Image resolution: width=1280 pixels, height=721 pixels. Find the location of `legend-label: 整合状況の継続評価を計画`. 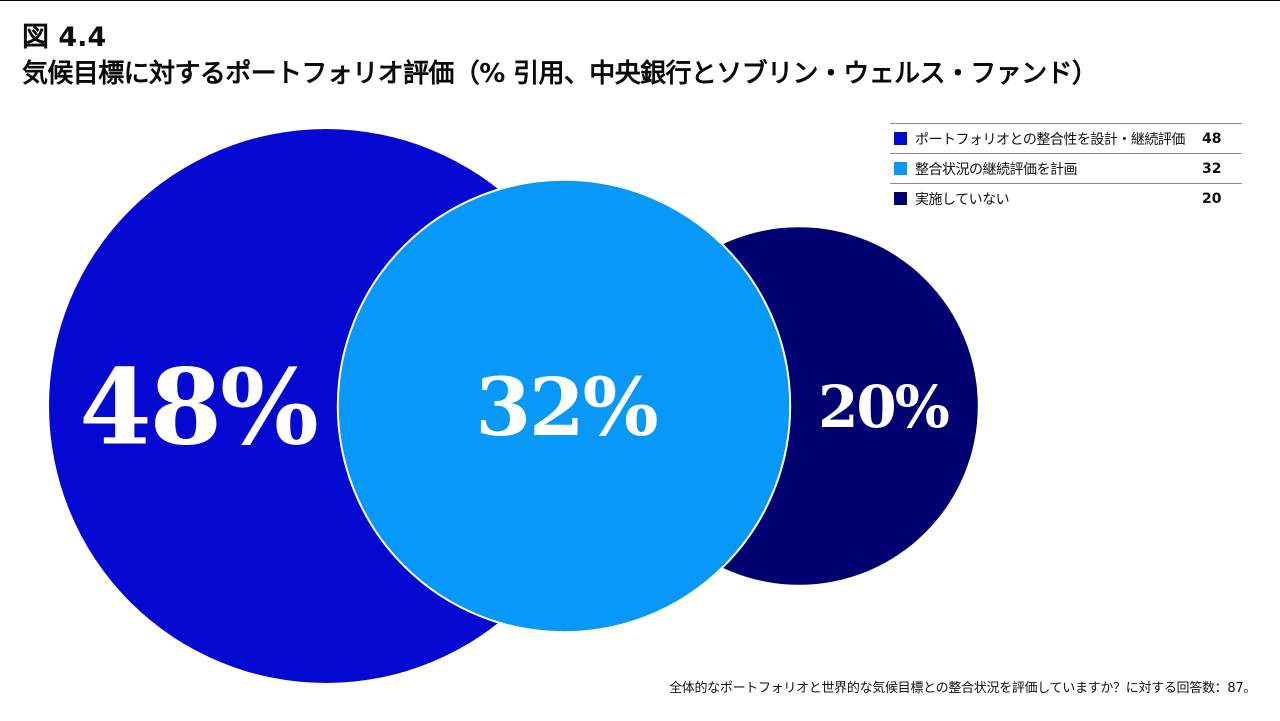

legend-label: 整合状況の継続評価を計画 is located at coordinates (996, 169).